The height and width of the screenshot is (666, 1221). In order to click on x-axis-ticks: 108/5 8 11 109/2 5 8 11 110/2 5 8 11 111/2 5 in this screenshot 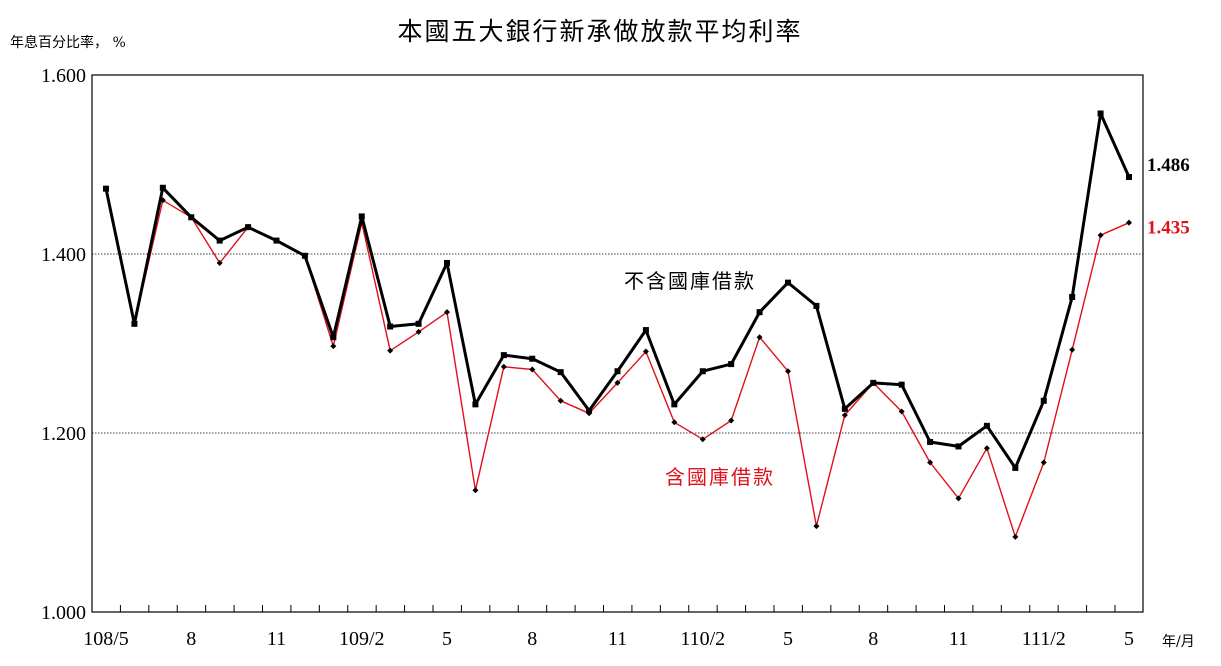, I will do `click(608, 627)`.